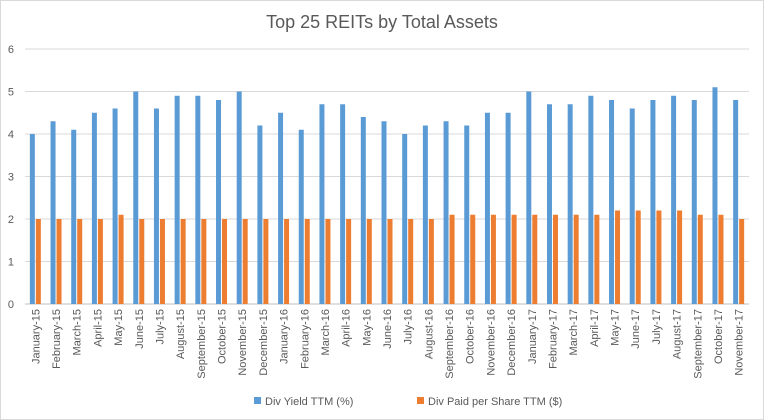 This screenshot has width=764, height=420. I want to click on x-tick-label: June-16, so click(388, 329).